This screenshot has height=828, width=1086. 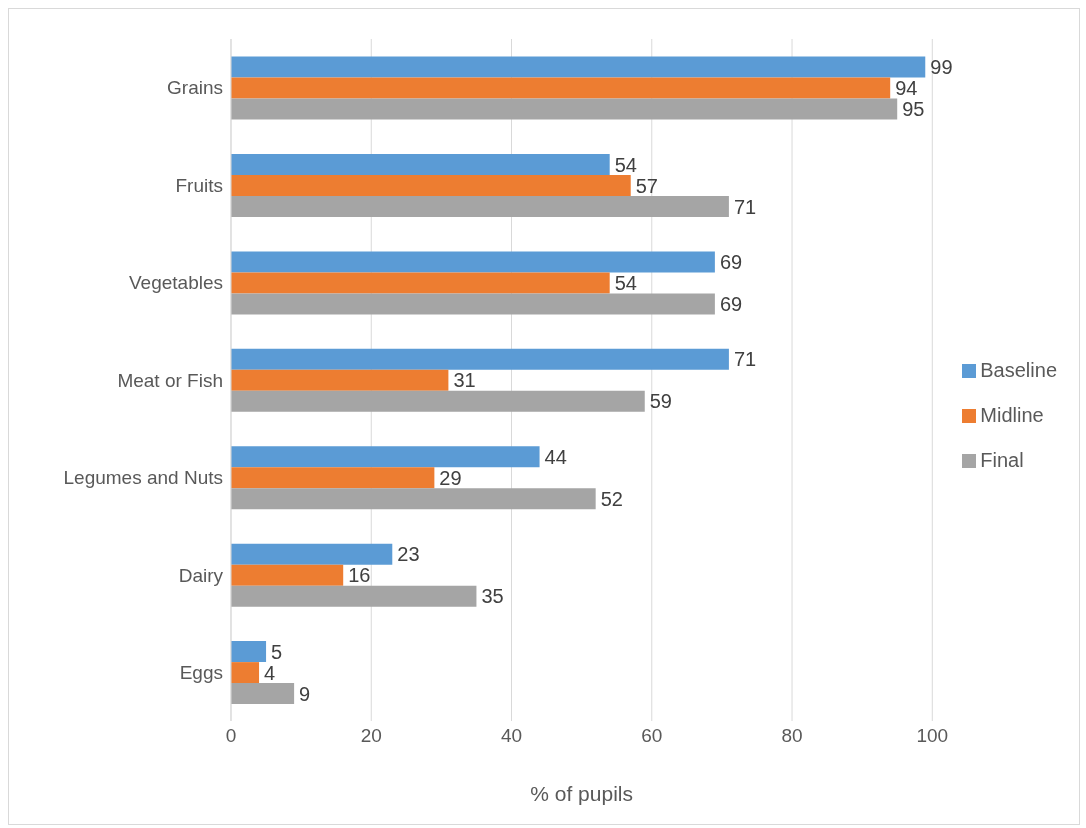 I want to click on data-label: 57, so click(x=646, y=185).